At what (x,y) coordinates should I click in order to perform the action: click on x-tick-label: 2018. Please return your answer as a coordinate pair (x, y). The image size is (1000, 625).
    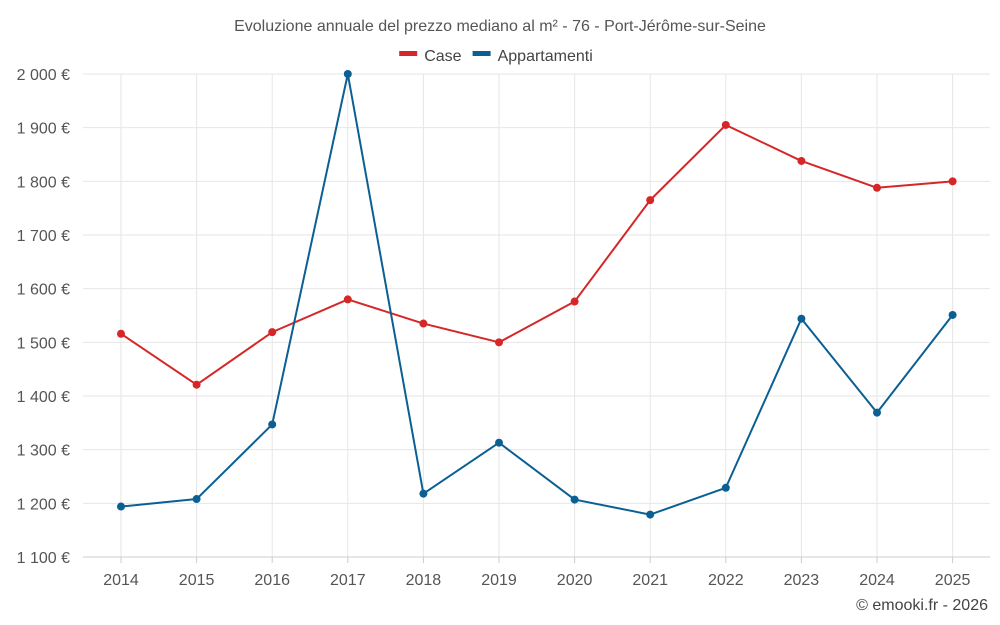
    Looking at the image, I should click on (424, 580).